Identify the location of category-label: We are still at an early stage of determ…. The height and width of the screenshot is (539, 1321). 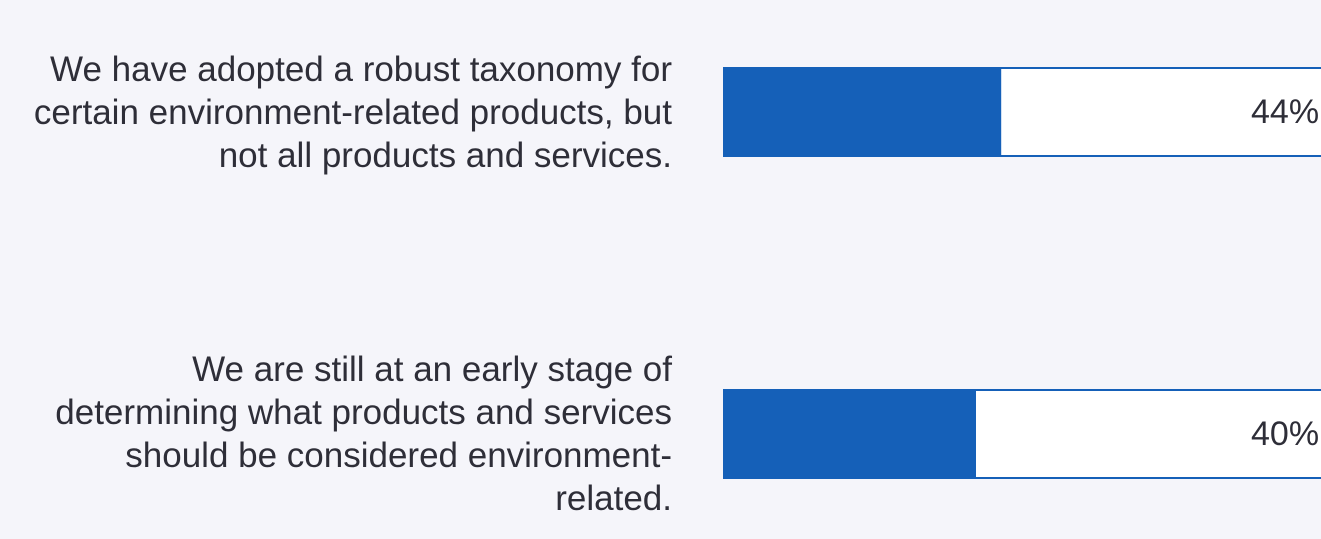
(363, 434).